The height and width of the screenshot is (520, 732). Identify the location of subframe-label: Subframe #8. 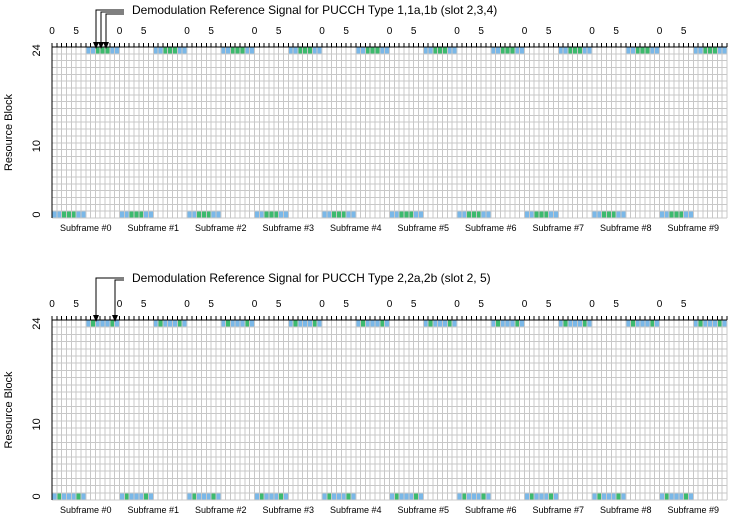
(626, 510).